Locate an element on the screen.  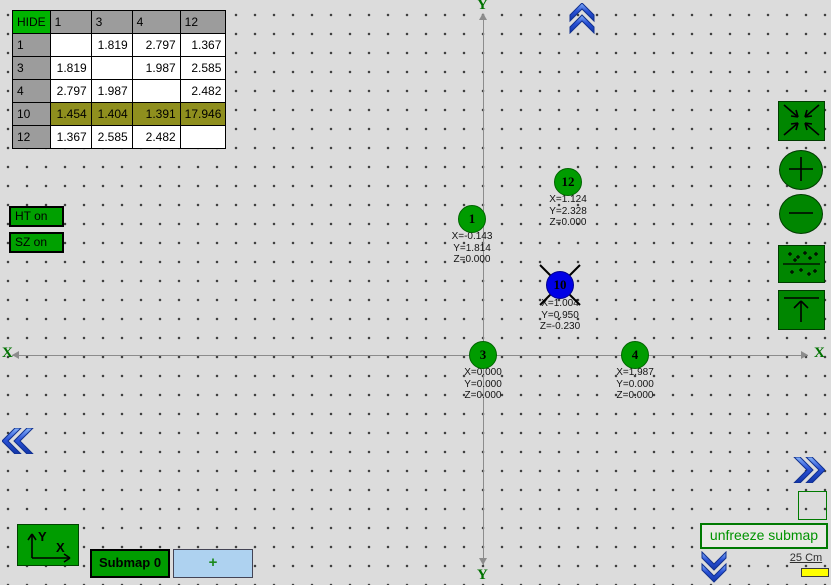
row-header: 3 is located at coordinates (31, 68).